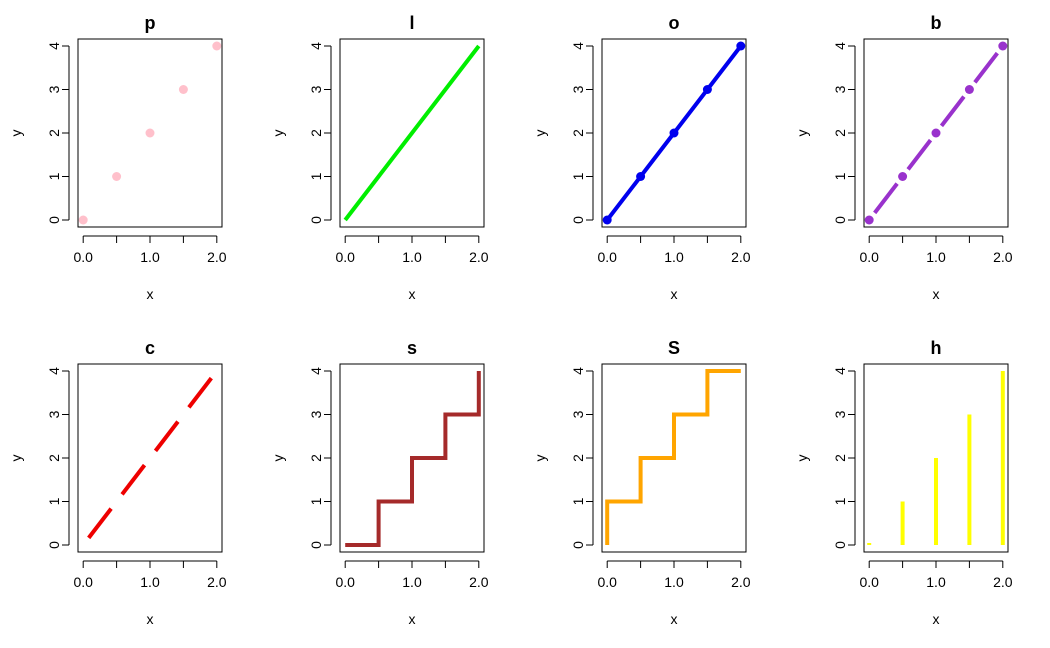 The height and width of the screenshot is (648, 1050). Describe the element at coordinates (903, 482) in the screenshot. I see `panel-h: h 0.0 1.0 2.0 0 1 2 3 4 x y` at that location.